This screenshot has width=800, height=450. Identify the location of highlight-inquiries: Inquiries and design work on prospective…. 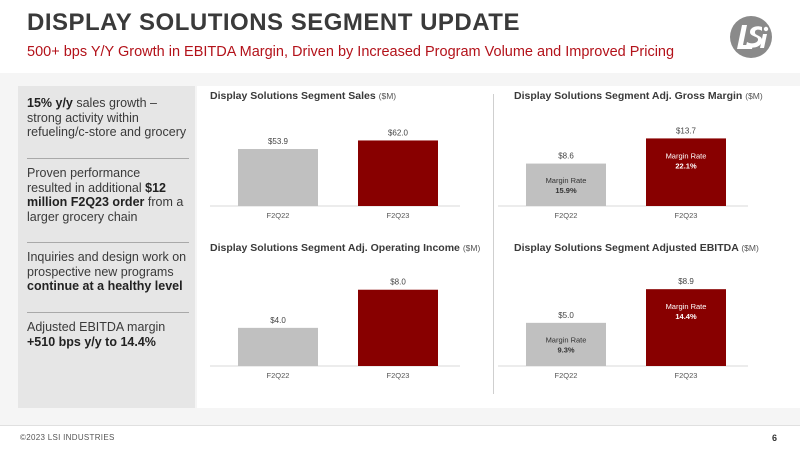
(107, 272).